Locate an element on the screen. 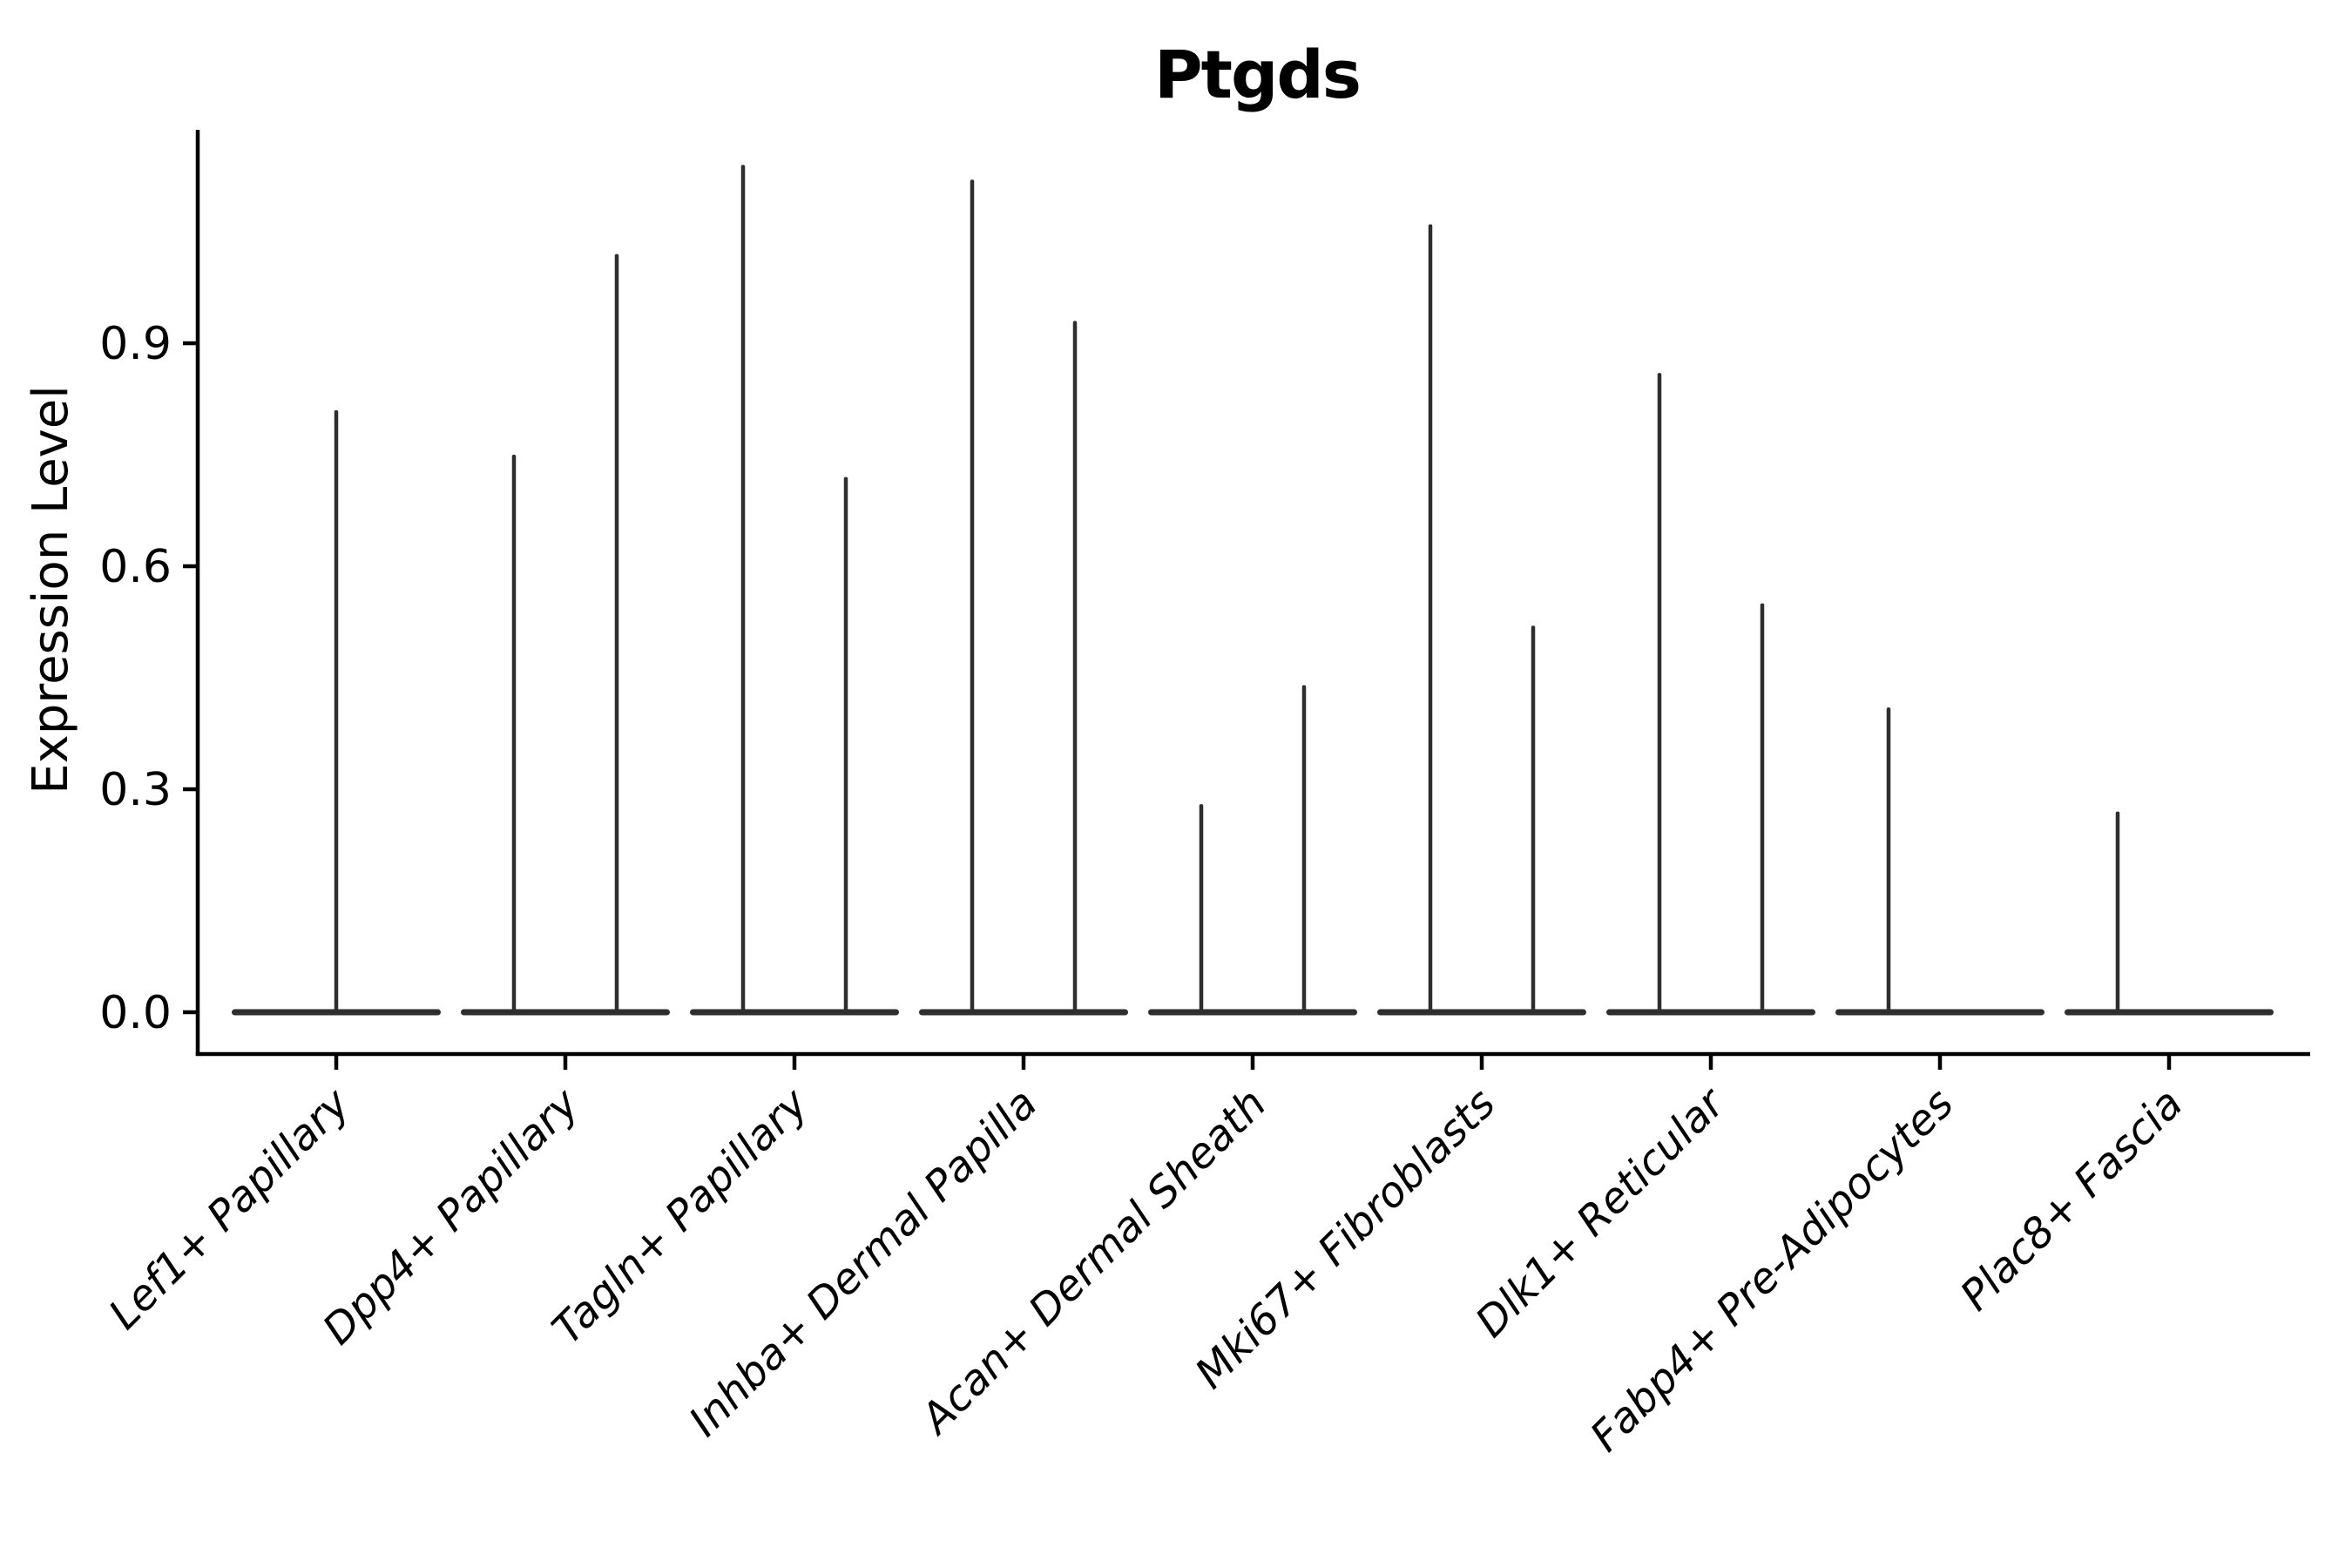 This screenshot has height=1568, width=2352. y-tick-label: 0.0 is located at coordinates (135, 1013).